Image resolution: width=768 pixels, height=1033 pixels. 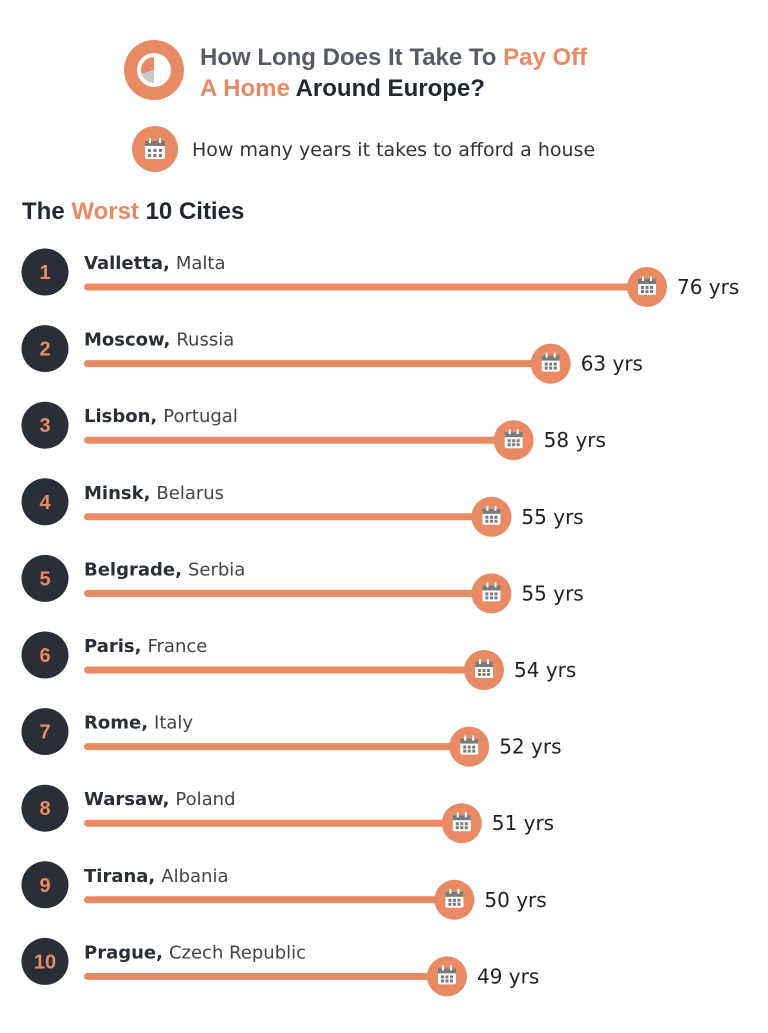 I want to click on city-name: Warsaw,, so click(x=126, y=799).